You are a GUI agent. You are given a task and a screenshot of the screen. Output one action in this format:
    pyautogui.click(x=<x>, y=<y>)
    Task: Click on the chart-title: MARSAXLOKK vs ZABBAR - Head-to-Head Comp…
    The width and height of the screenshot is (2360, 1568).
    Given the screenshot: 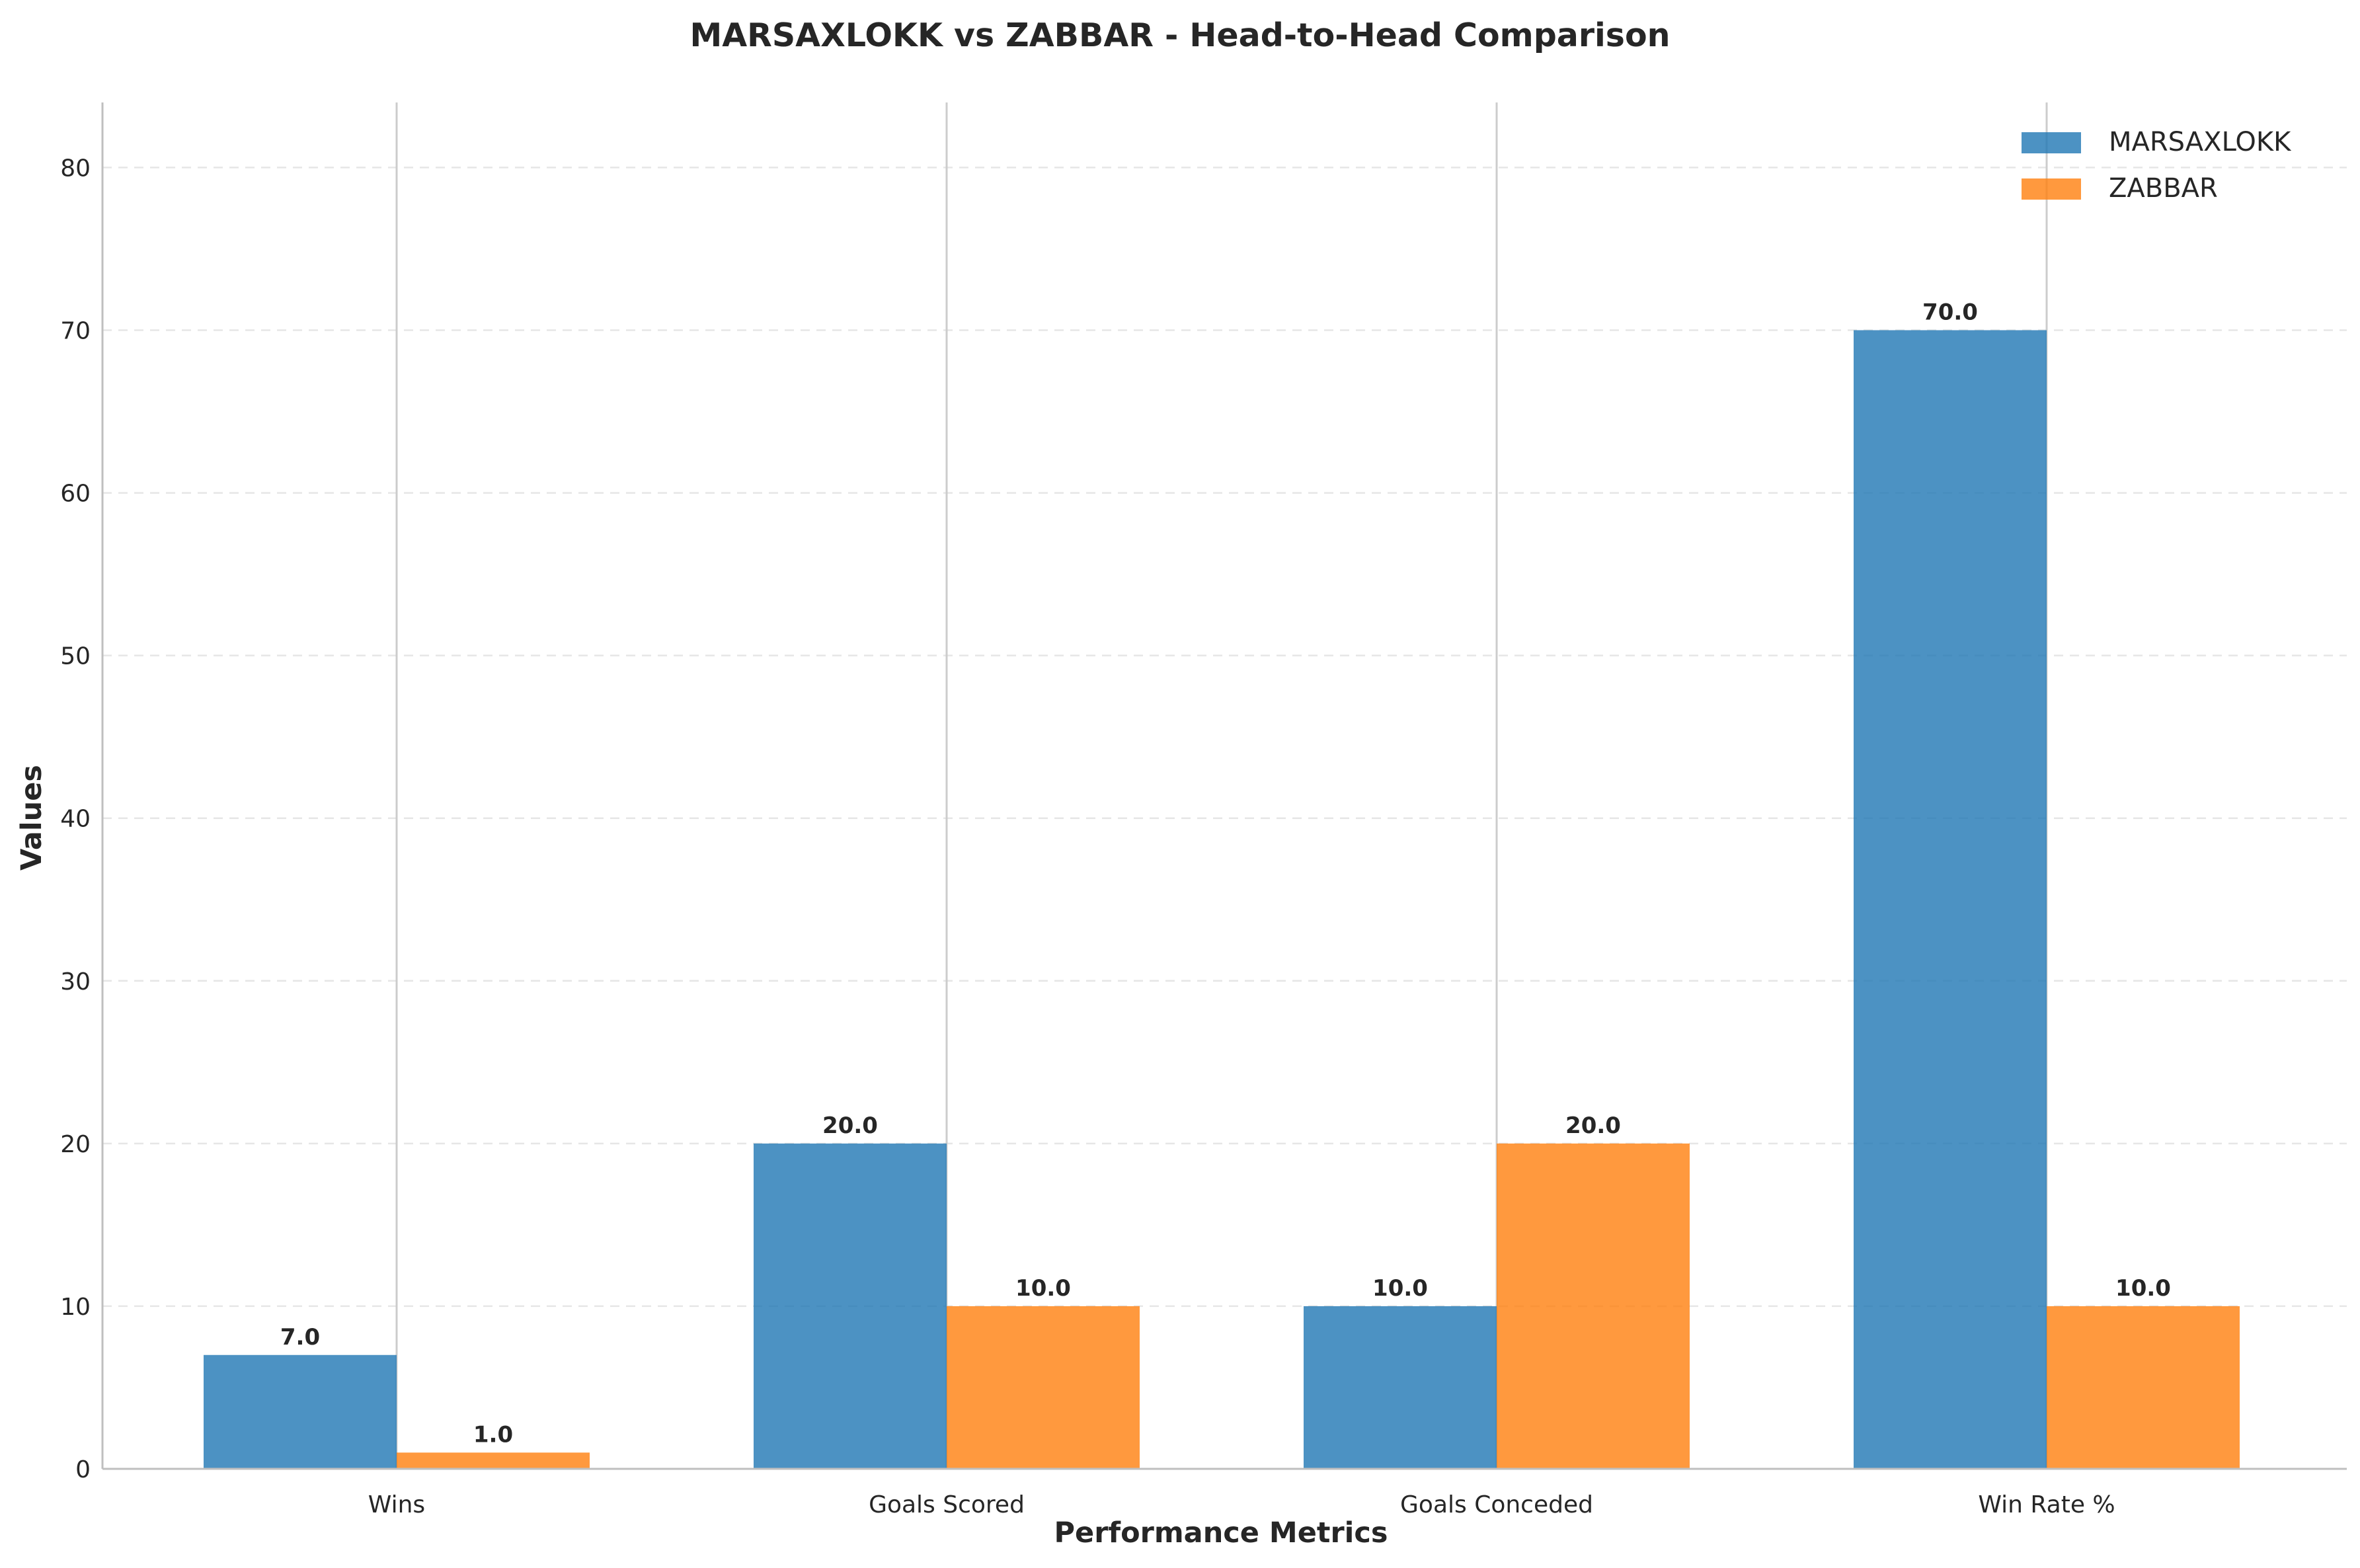 What is the action you would take?
    pyautogui.click(x=1179, y=35)
    